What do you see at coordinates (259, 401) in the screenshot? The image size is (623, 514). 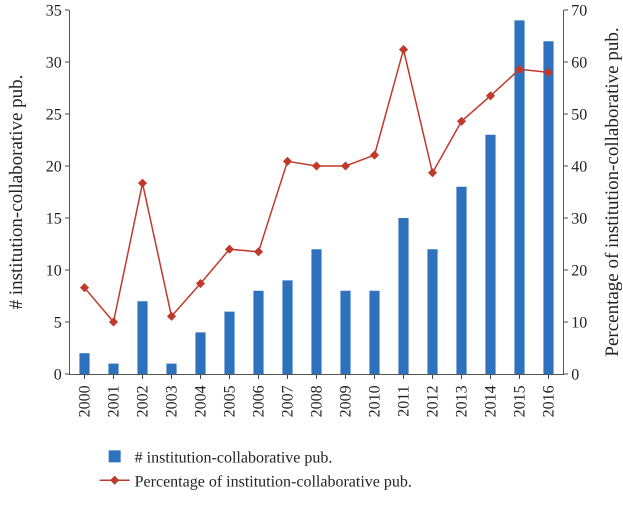 I see `x-tick-label: 2006` at bounding box center [259, 401].